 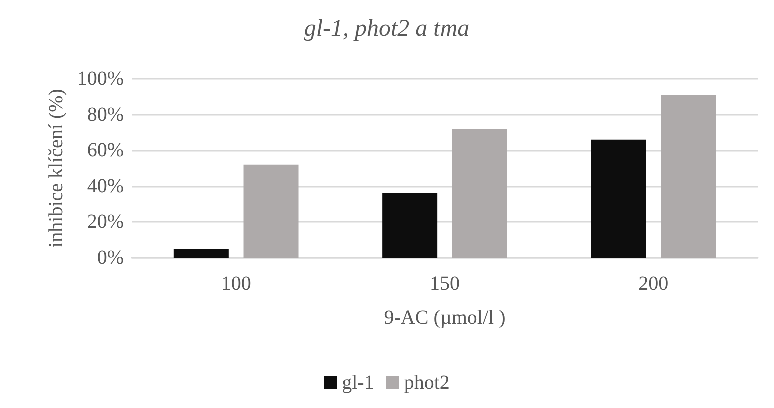 What do you see at coordinates (236, 284) in the screenshot?
I see `x-tick-label: 100` at bounding box center [236, 284].